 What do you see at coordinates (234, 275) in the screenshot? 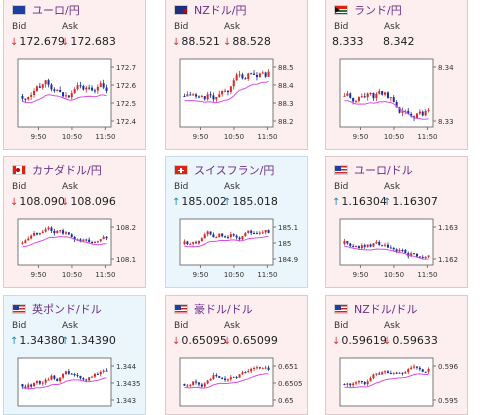
I see `x-tick-label: 10:50` at bounding box center [234, 275].